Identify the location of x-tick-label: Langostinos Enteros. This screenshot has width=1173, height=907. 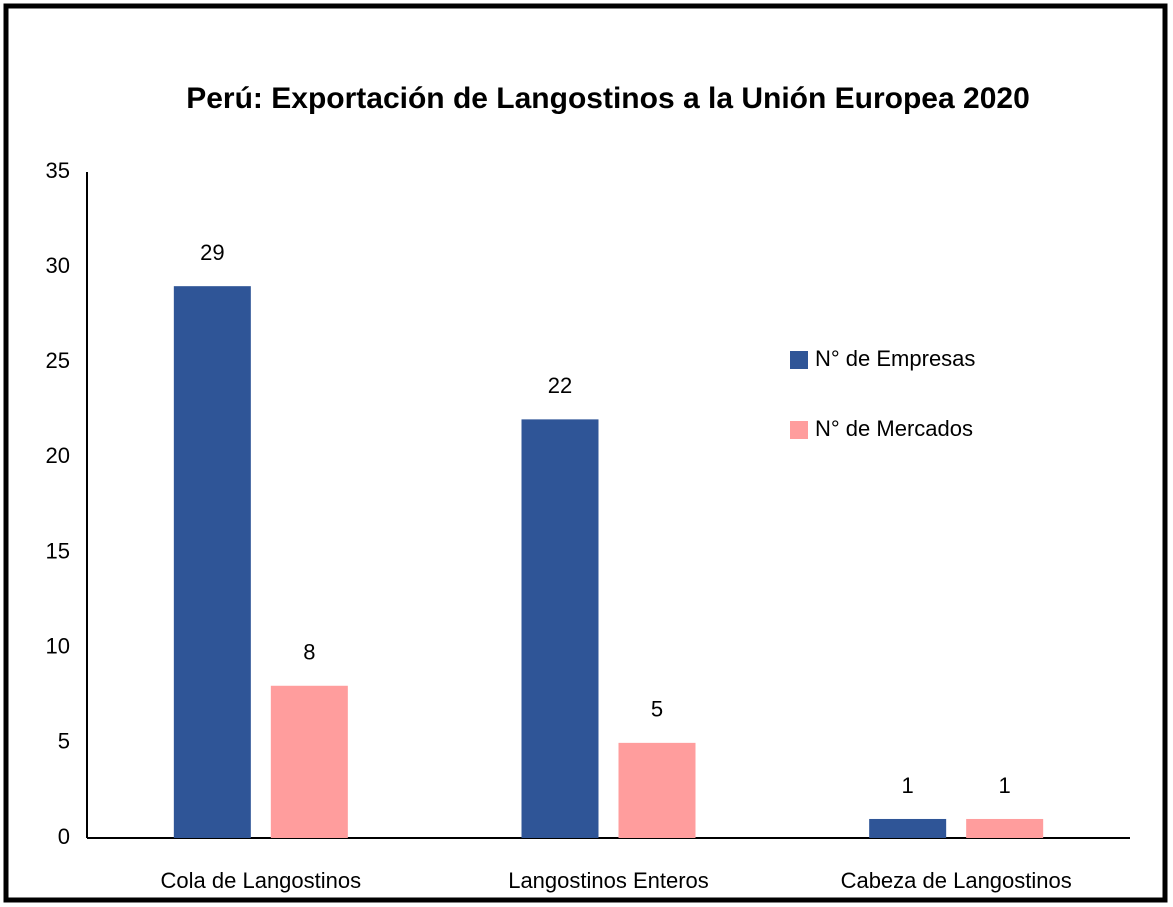
(608, 880).